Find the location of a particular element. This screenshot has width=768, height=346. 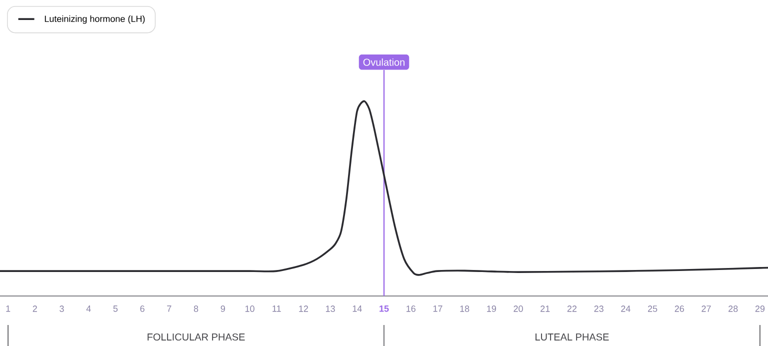

x-tick-label: 19 is located at coordinates (491, 309).